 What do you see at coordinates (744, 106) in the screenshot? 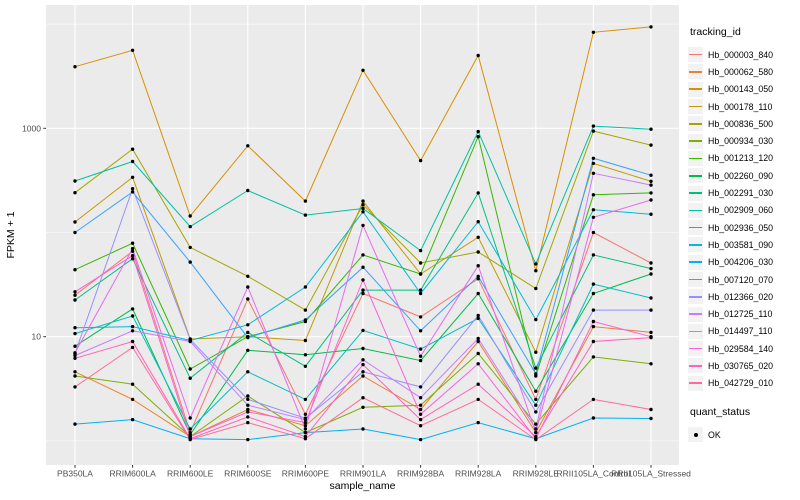
I see `legend-item-Hb_000178_110: Hb_000178_110` at bounding box center [744, 106].